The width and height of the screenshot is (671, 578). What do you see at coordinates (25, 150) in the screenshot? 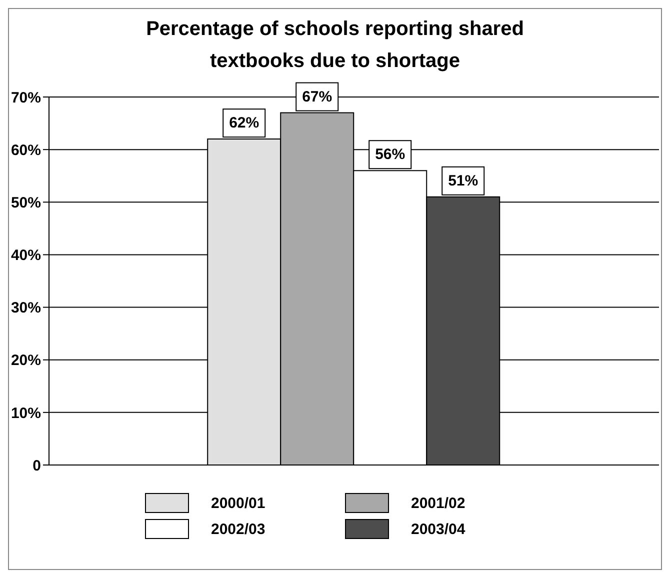
I see `y-tick-label: 60%` at bounding box center [25, 150].